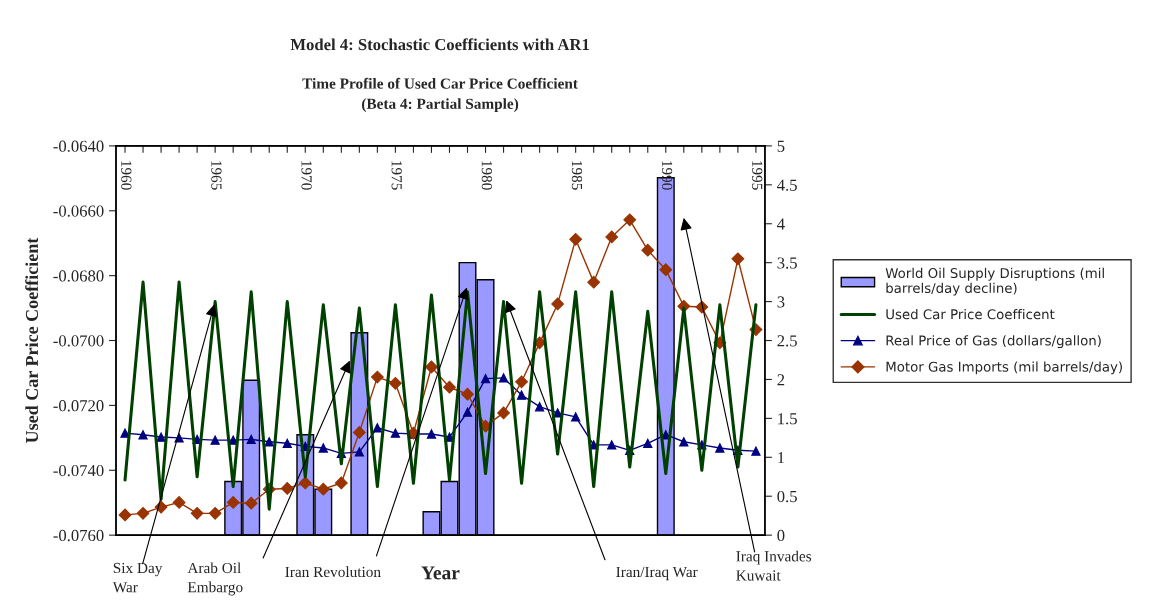  What do you see at coordinates (787, 341) in the screenshot?
I see `y2-tick-label: 2.5` at bounding box center [787, 341].